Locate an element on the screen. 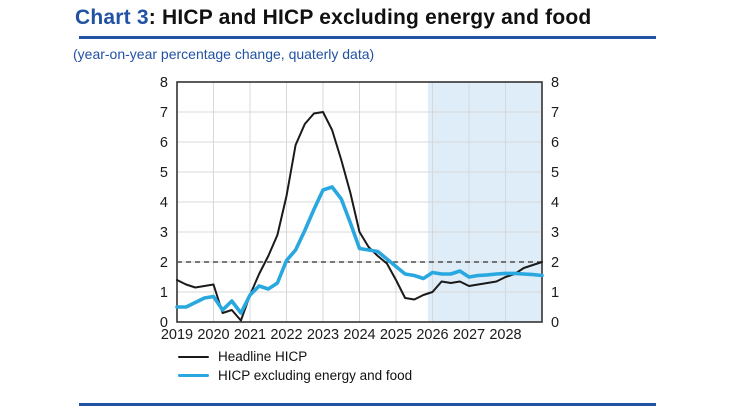  x-axis-tick-label: 2023 is located at coordinates (323, 335).